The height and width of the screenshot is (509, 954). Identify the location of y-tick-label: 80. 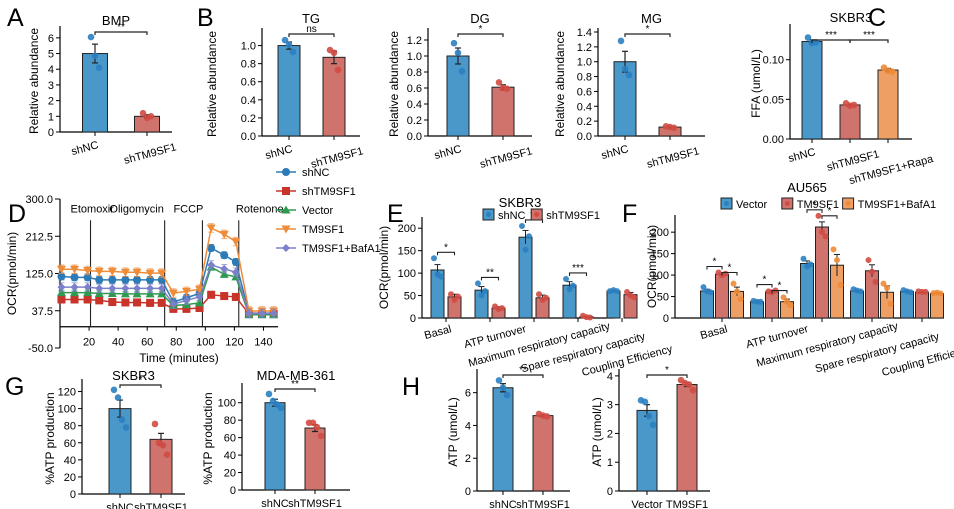
(230, 421).